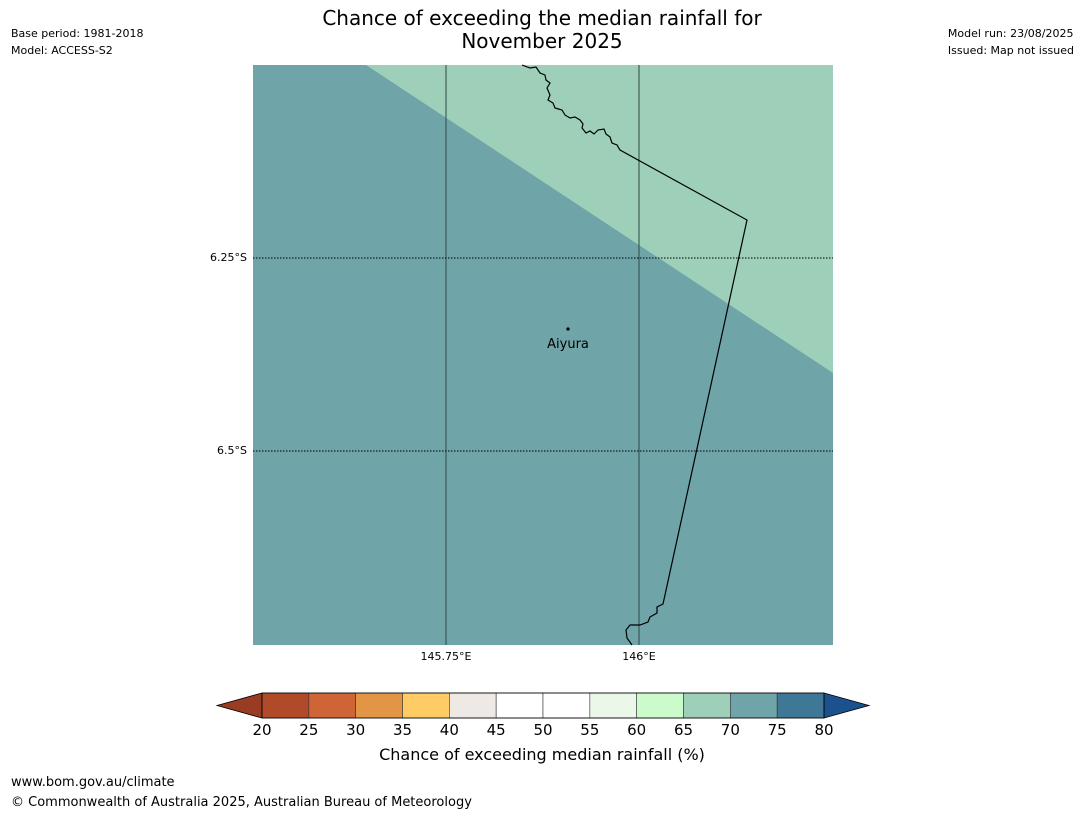  Describe the element at coordinates (568, 344) in the screenshot. I see `town-label: Aiyura` at that location.